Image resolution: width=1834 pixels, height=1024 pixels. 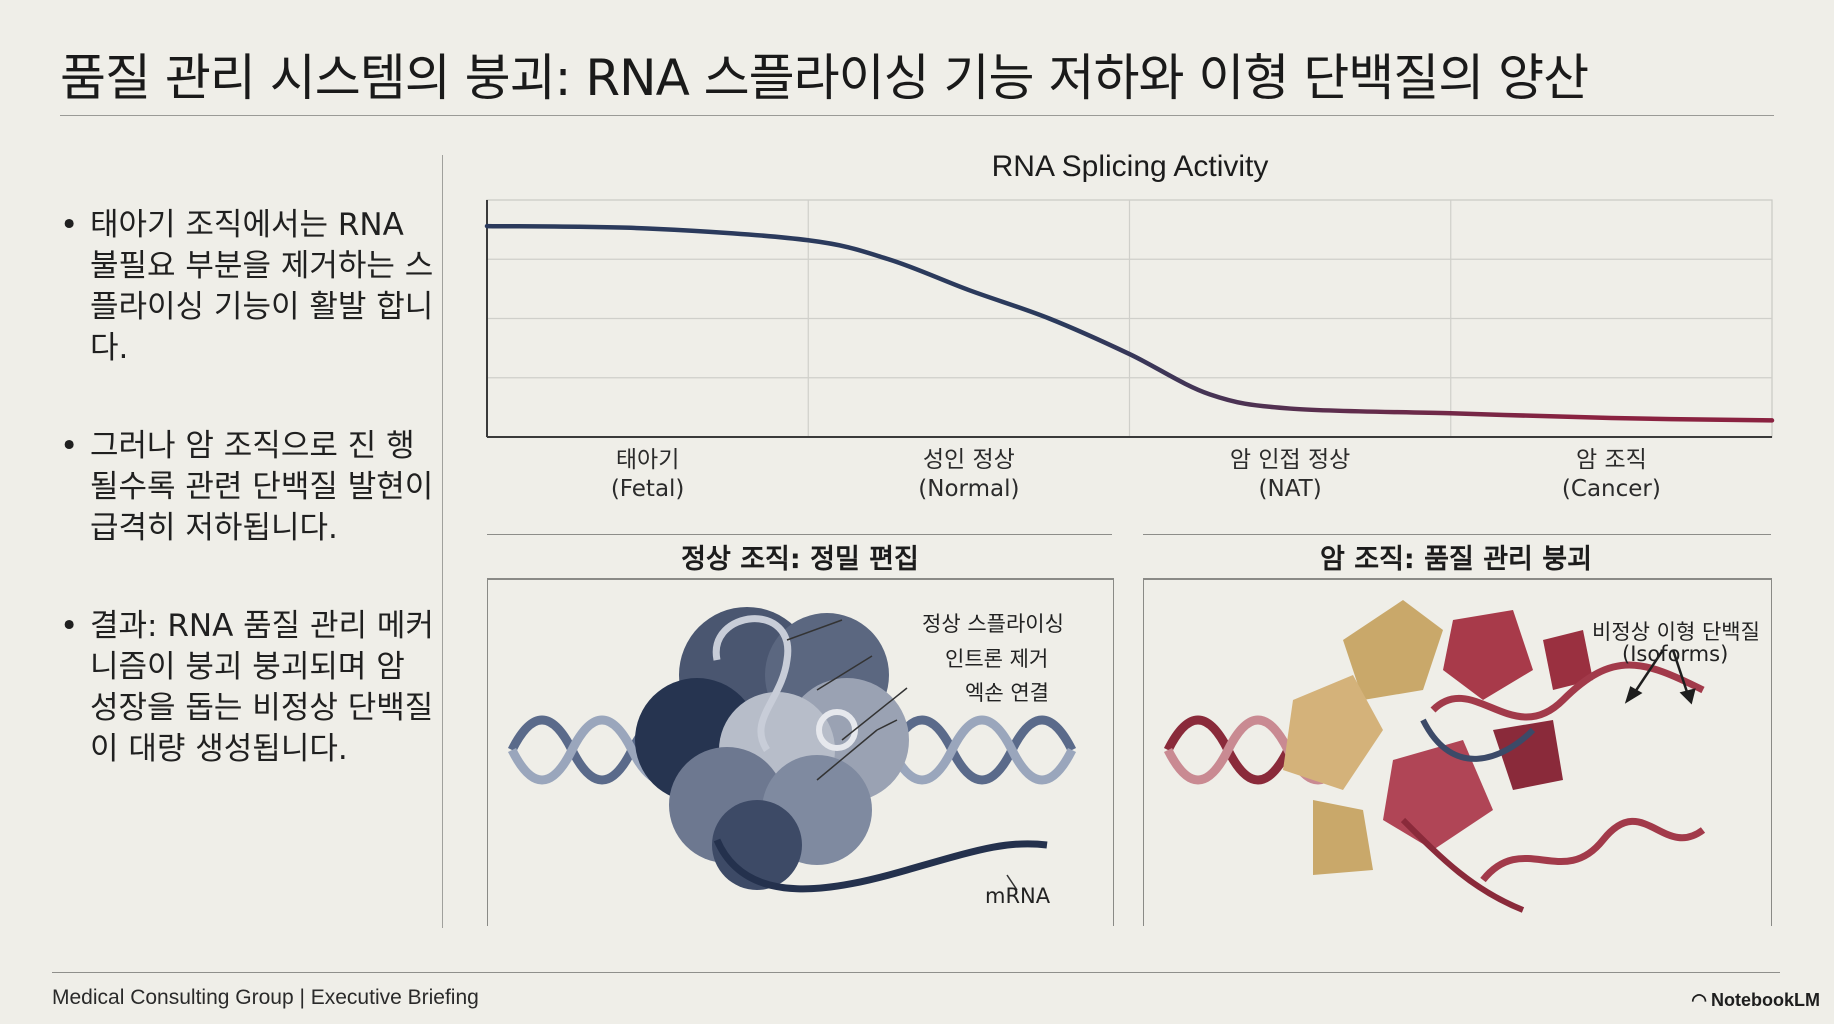 I want to click on x-tick-label-ko: 태아기, so click(x=647, y=460).